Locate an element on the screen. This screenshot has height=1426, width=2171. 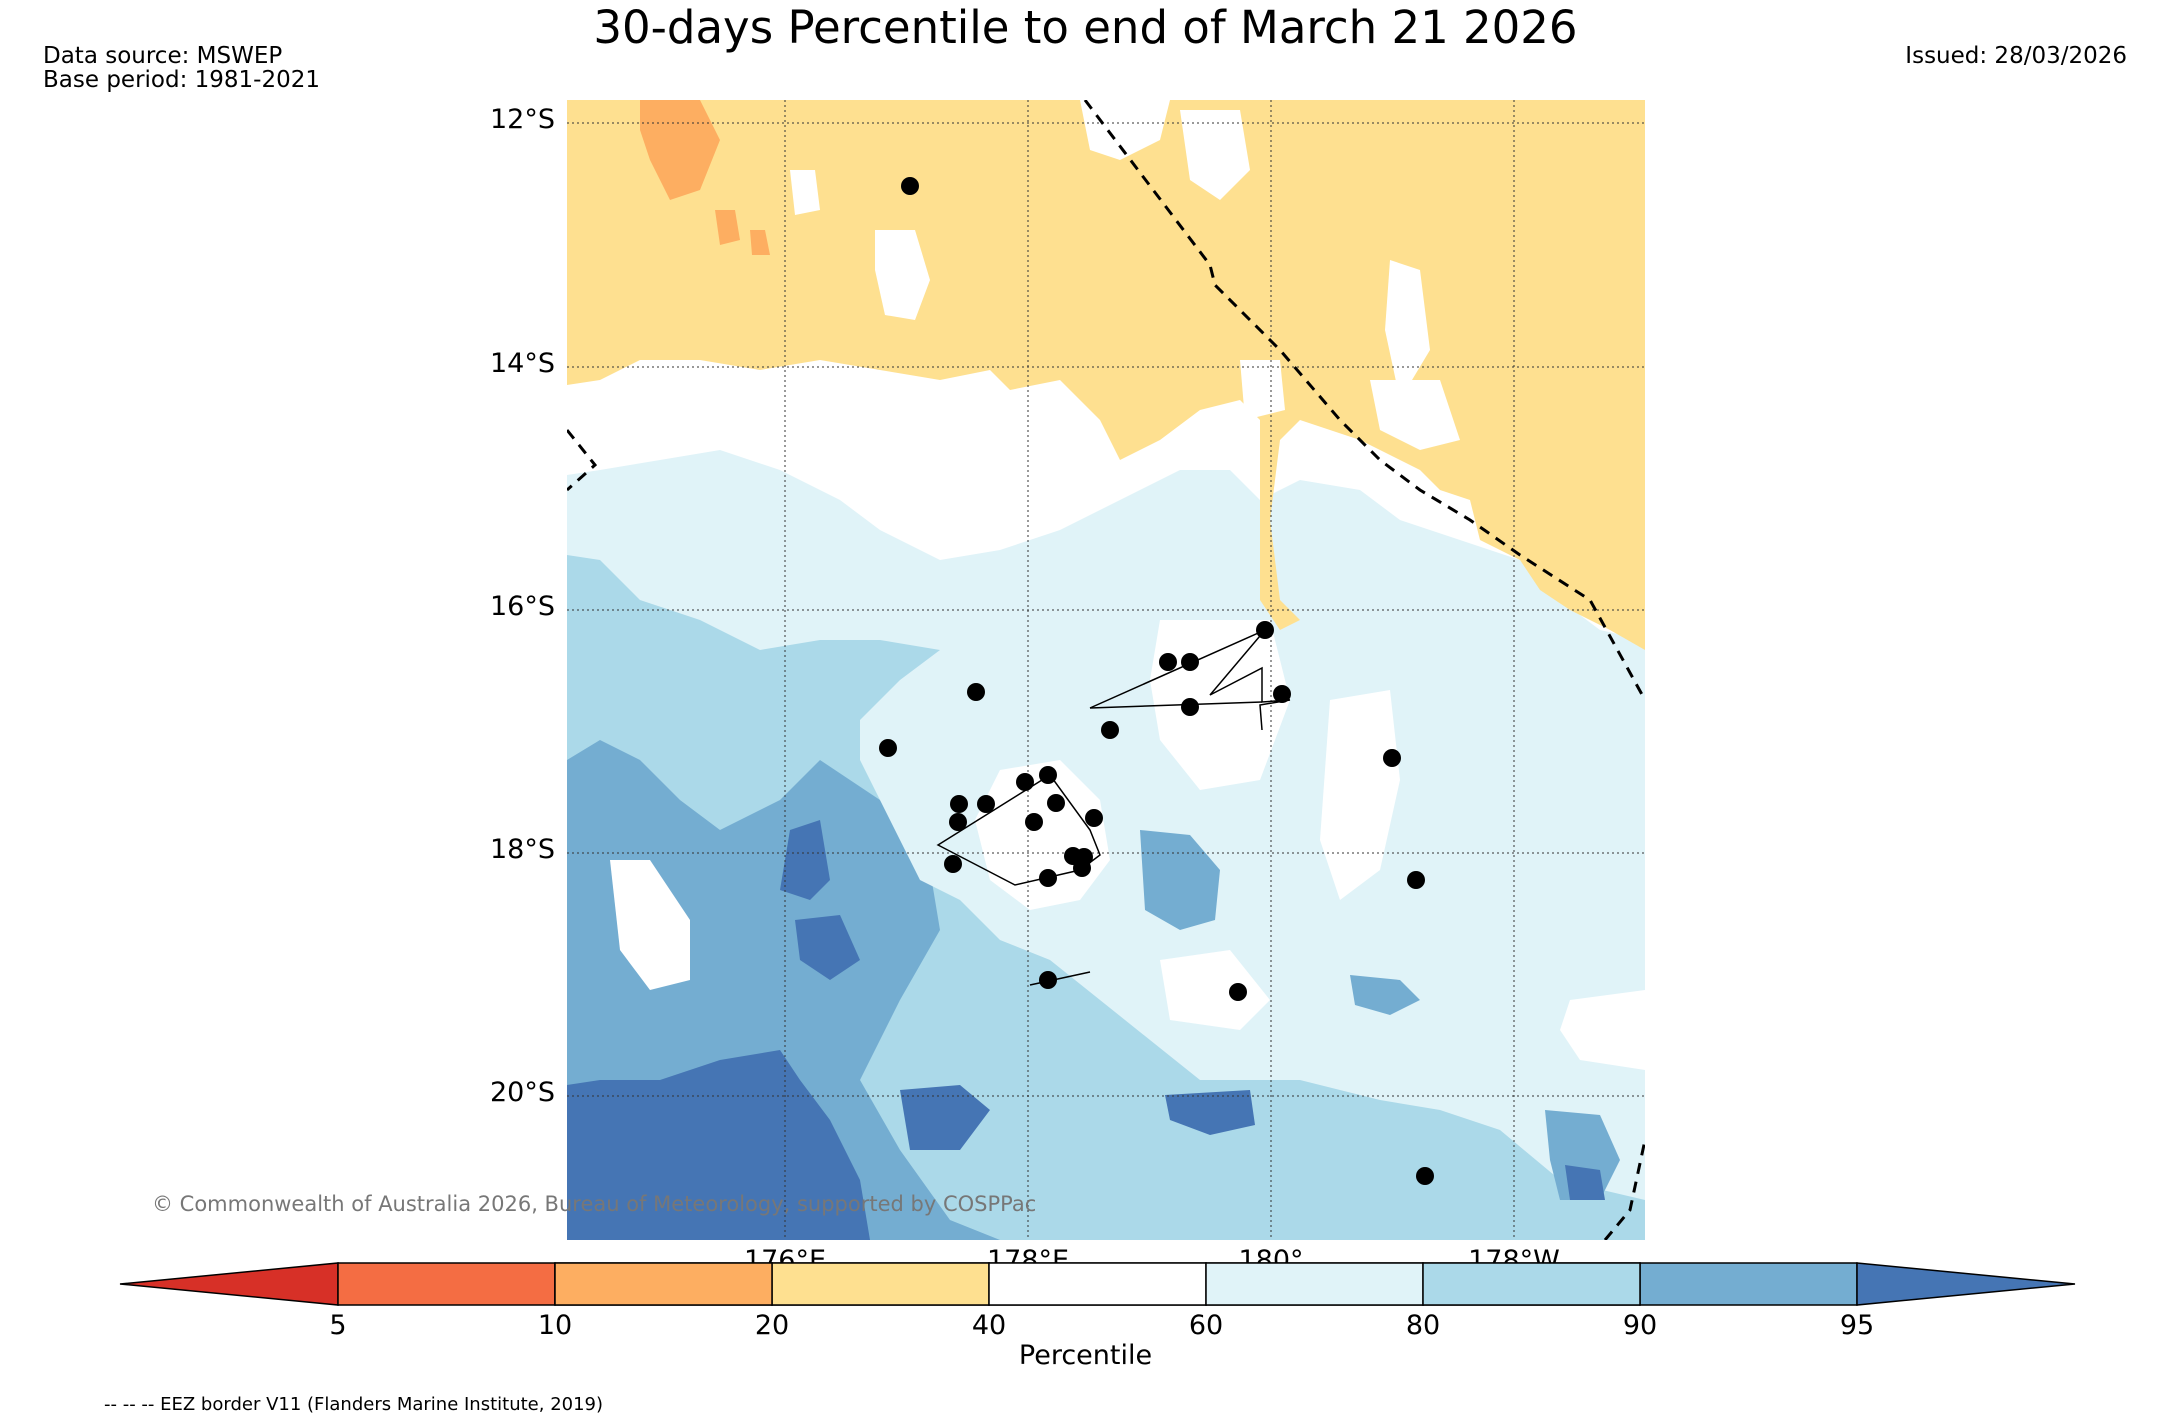
colorbar-tick-60: 60 is located at coordinates (1206, 1325).